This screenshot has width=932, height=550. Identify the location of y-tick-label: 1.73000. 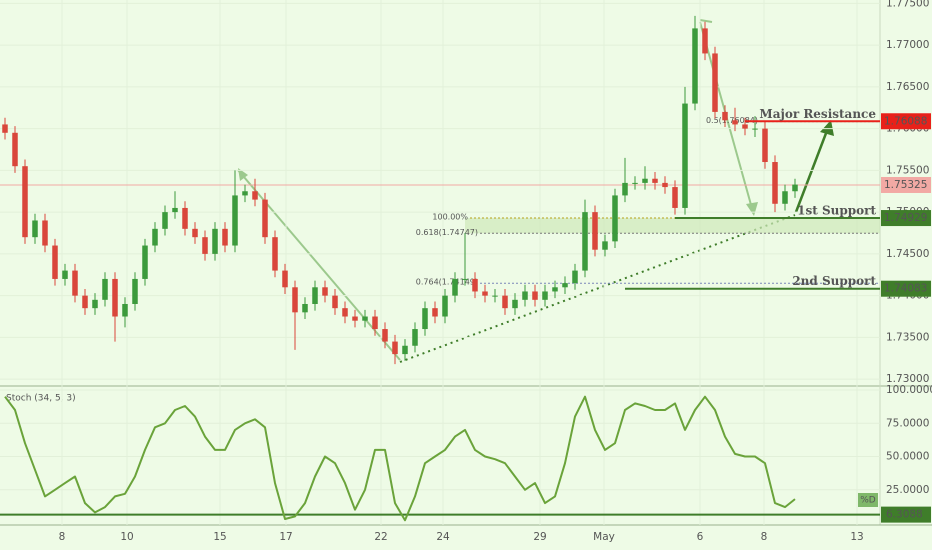
(907, 379).